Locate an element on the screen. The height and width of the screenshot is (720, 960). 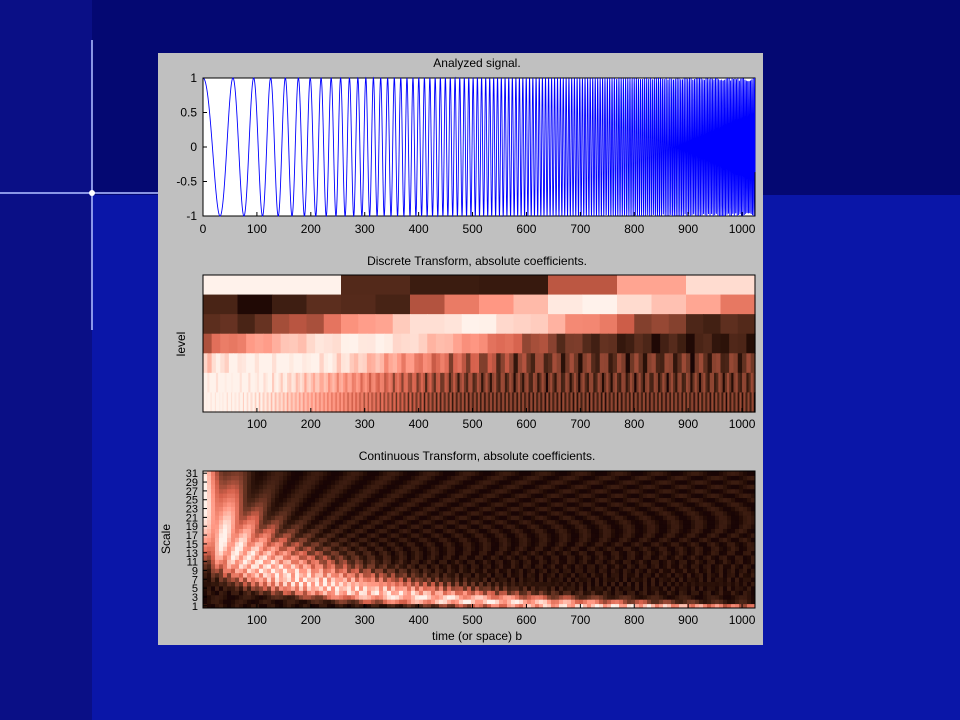
dwt-heatmap-cells is located at coordinates (479, 344).